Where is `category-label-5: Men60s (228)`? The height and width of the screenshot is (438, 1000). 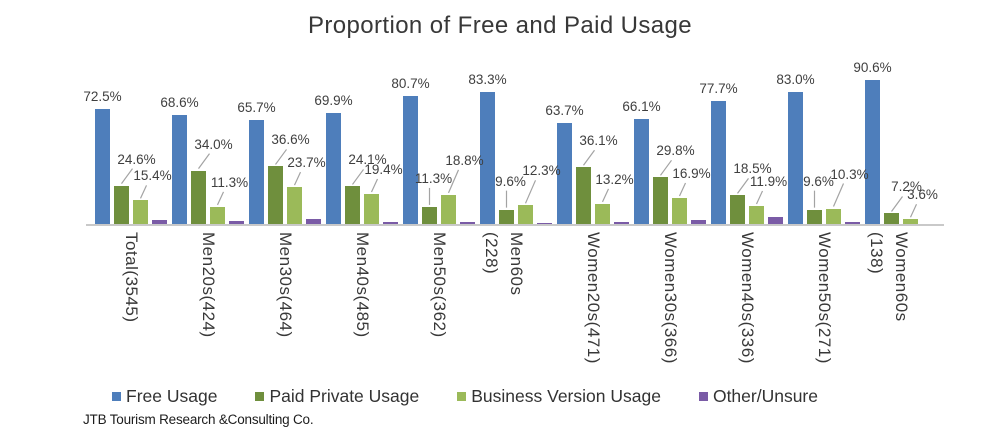 category-label-5: Men60s (228) is located at coordinates (503, 264).